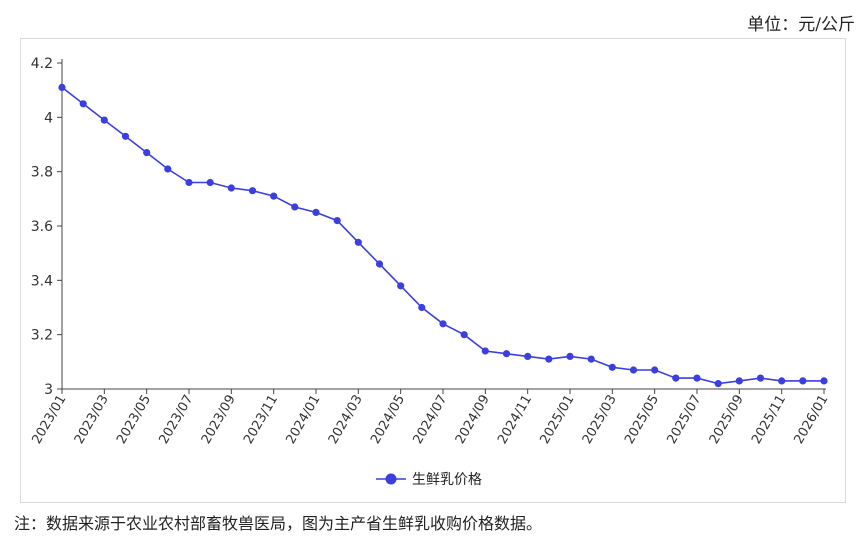 The width and height of the screenshot is (867, 537). What do you see at coordinates (600, 420) in the screenshot?
I see `x-tick-label: 2025/03` at bounding box center [600, 420].